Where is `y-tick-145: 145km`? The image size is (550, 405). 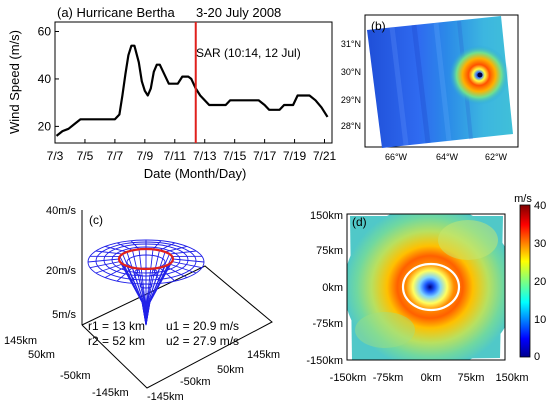
y-tick-145: 145km is located at coordinates (263, 355).